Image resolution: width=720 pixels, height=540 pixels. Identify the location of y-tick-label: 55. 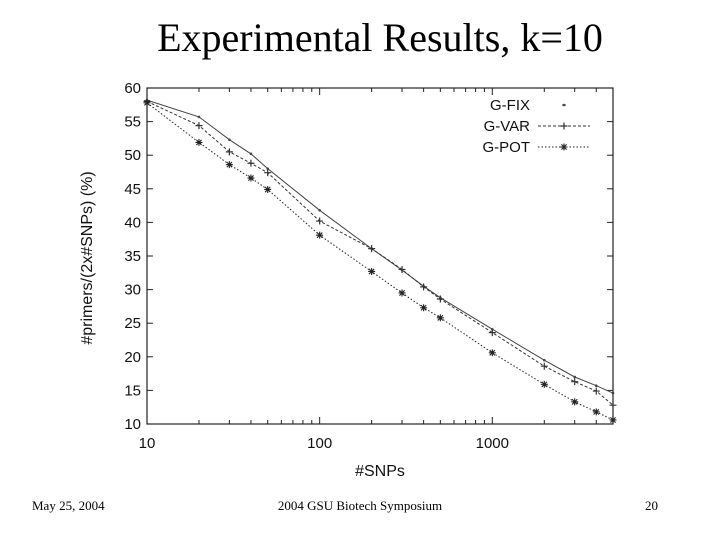
(132, 122).